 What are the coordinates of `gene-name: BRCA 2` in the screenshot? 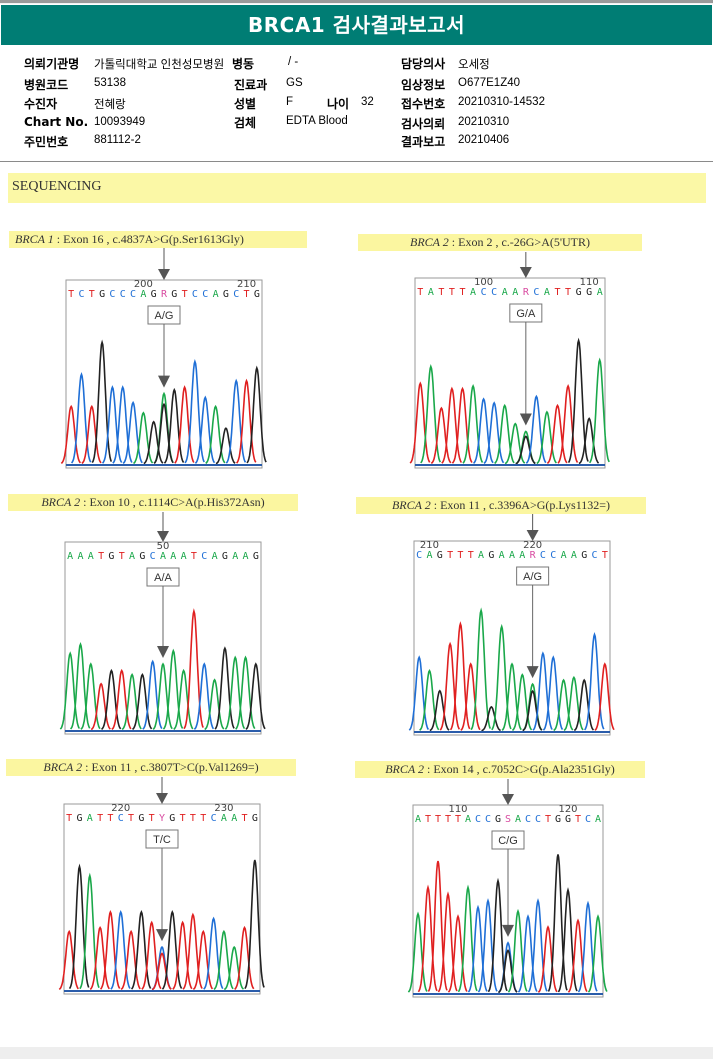 It's located at (61, 502).